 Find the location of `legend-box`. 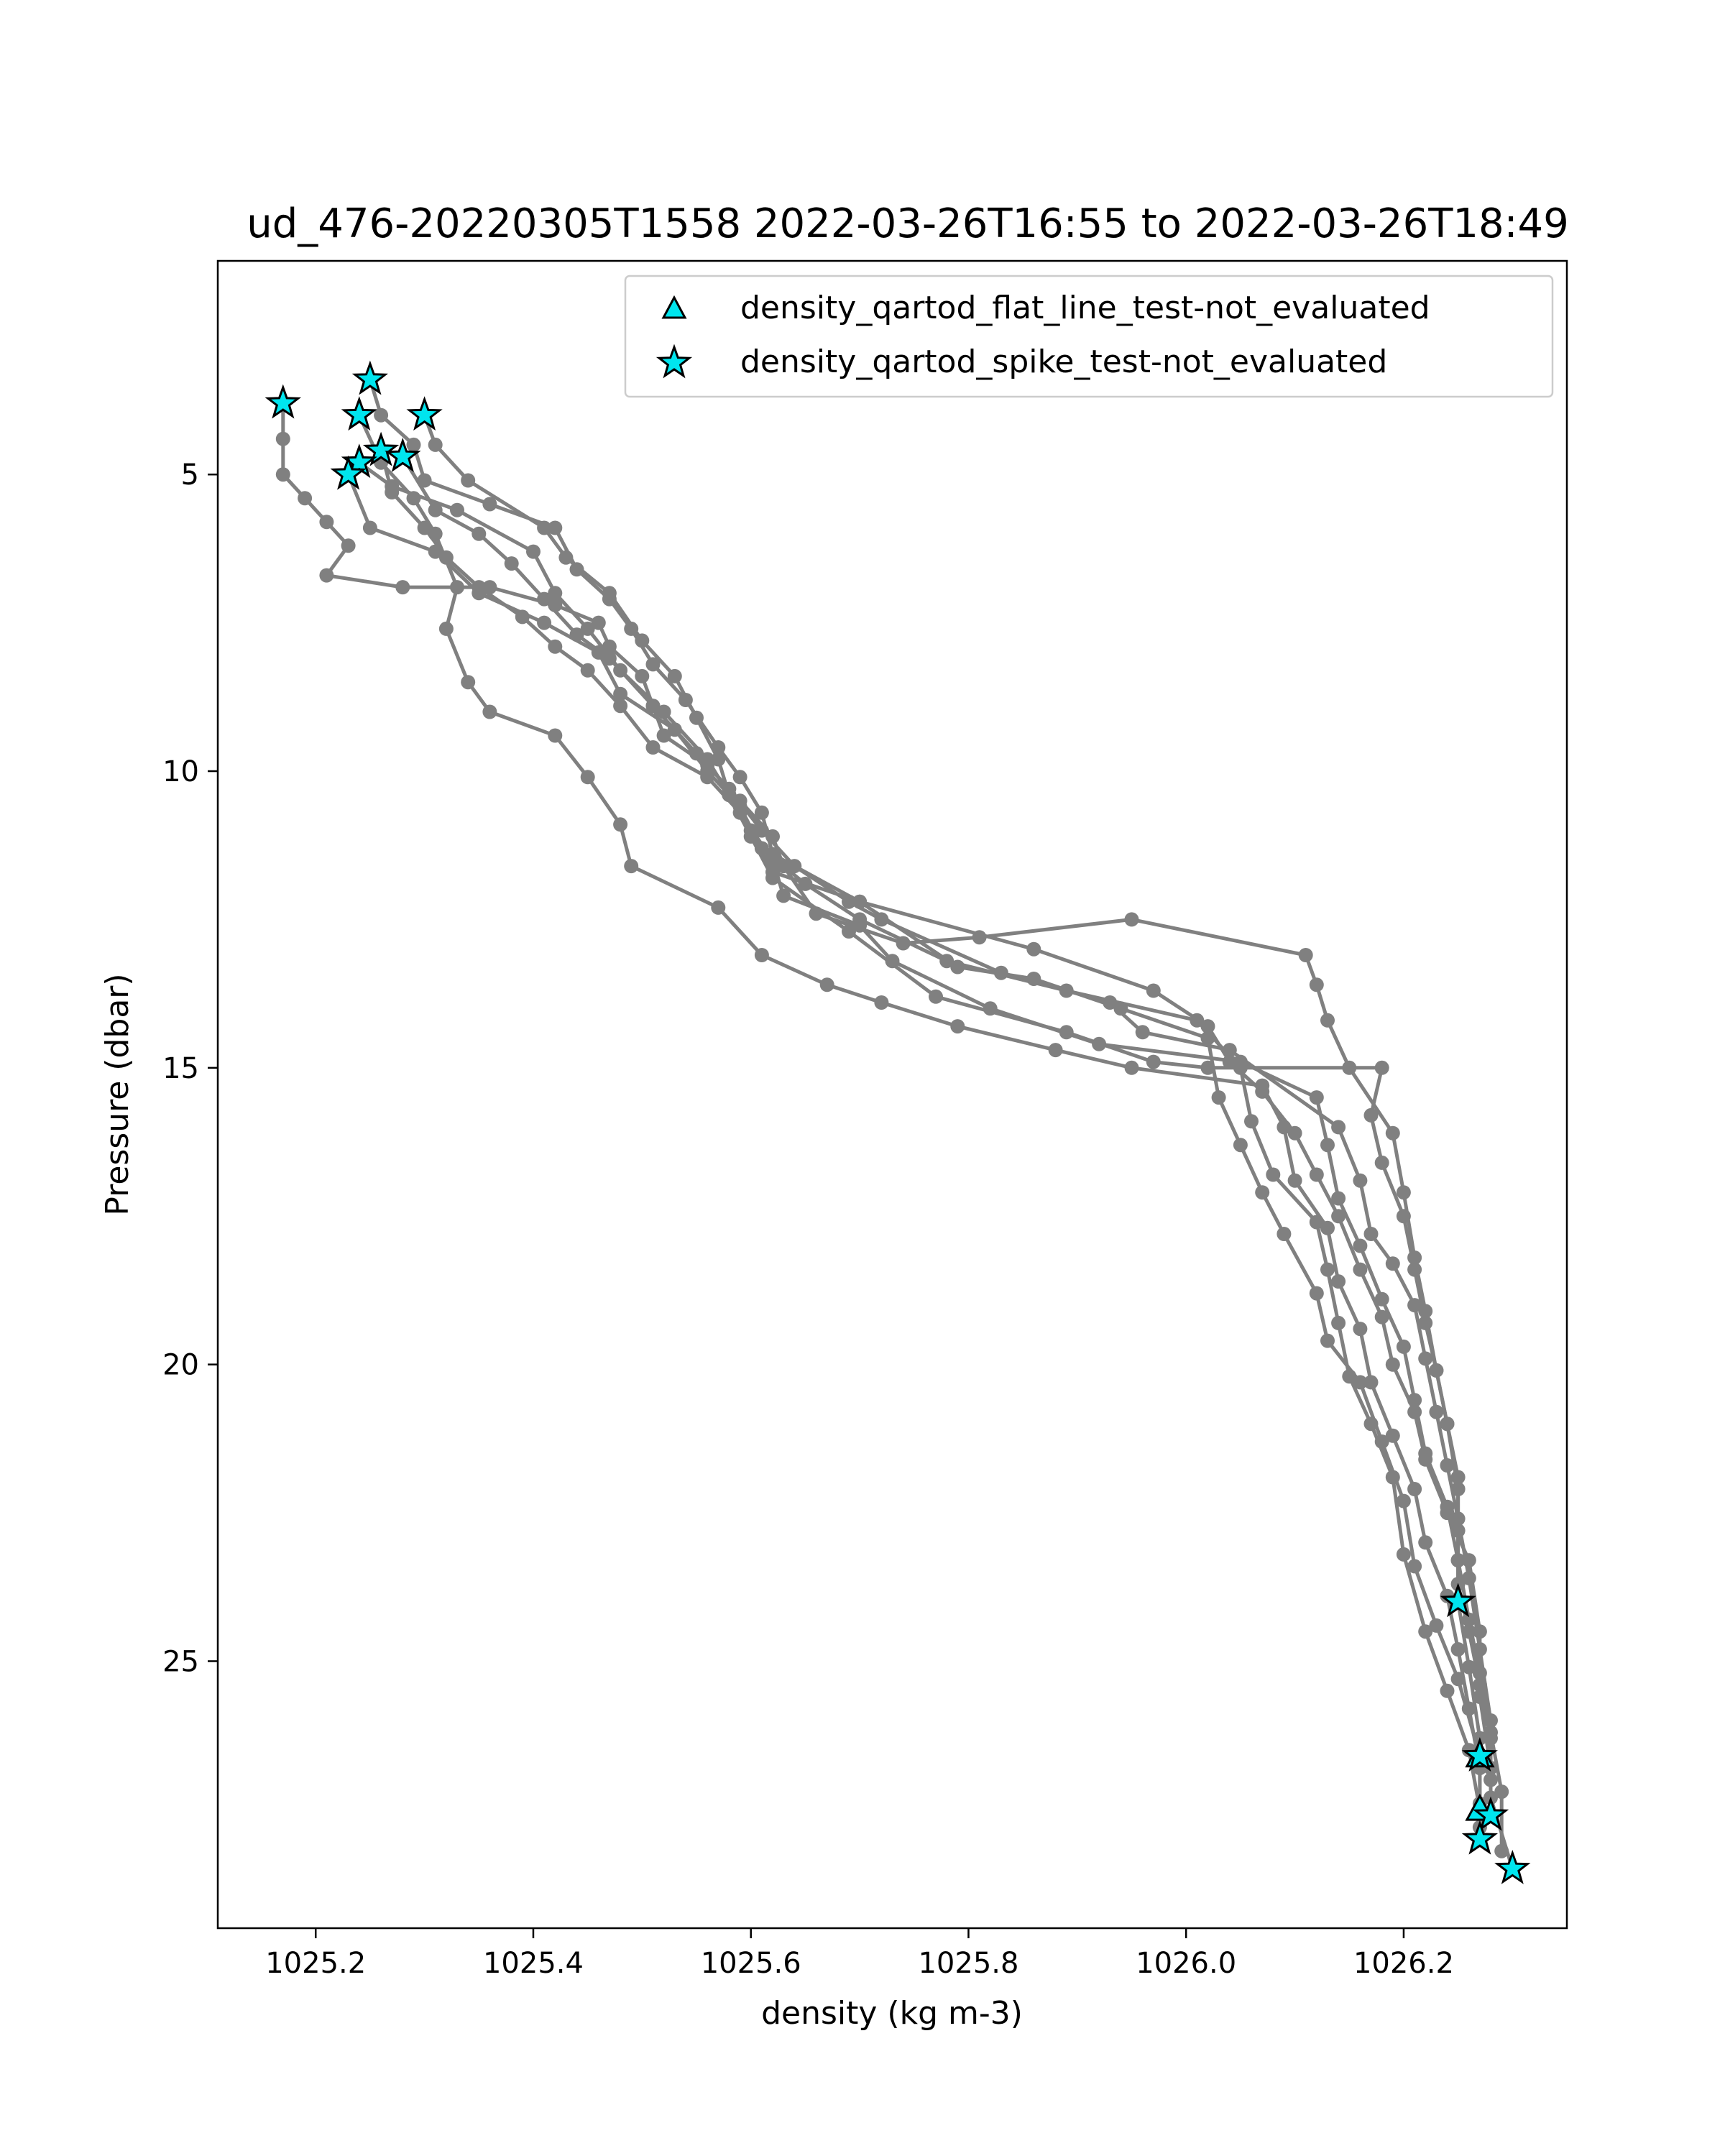

legend-box is located at coordinates (1089, 336).